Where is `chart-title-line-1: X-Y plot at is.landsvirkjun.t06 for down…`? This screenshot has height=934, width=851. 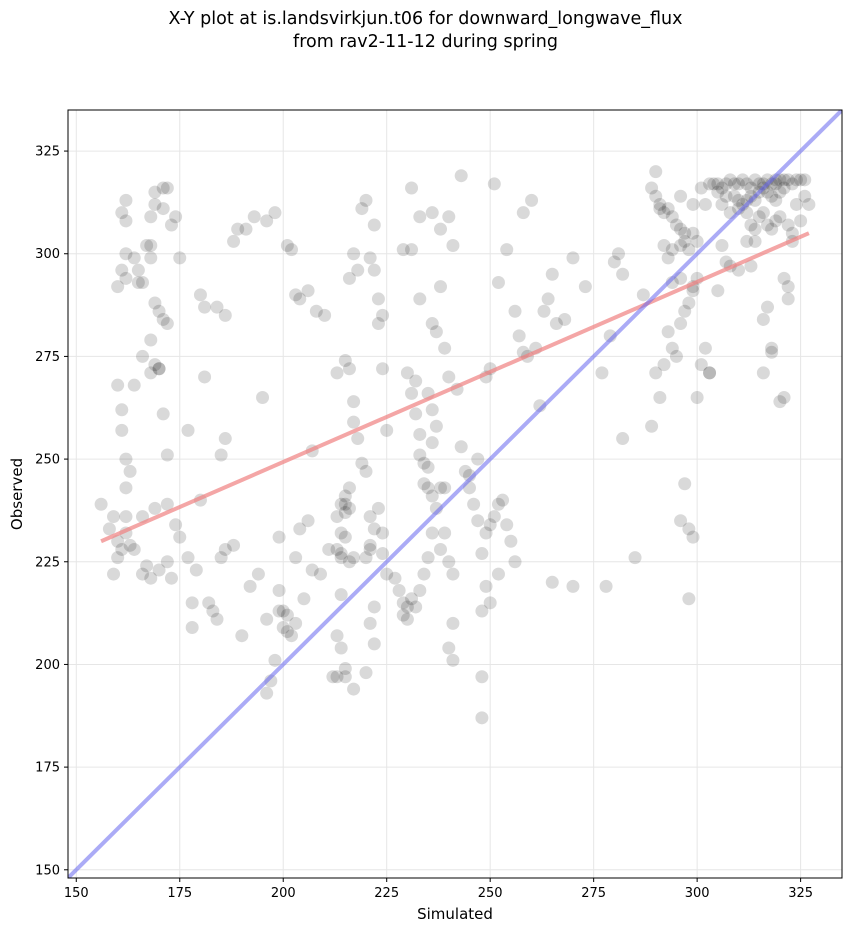
chart-title-line-1: X-Y plot at is.landsvirkjun.t06 for down… is located at coordinates (425, 19).